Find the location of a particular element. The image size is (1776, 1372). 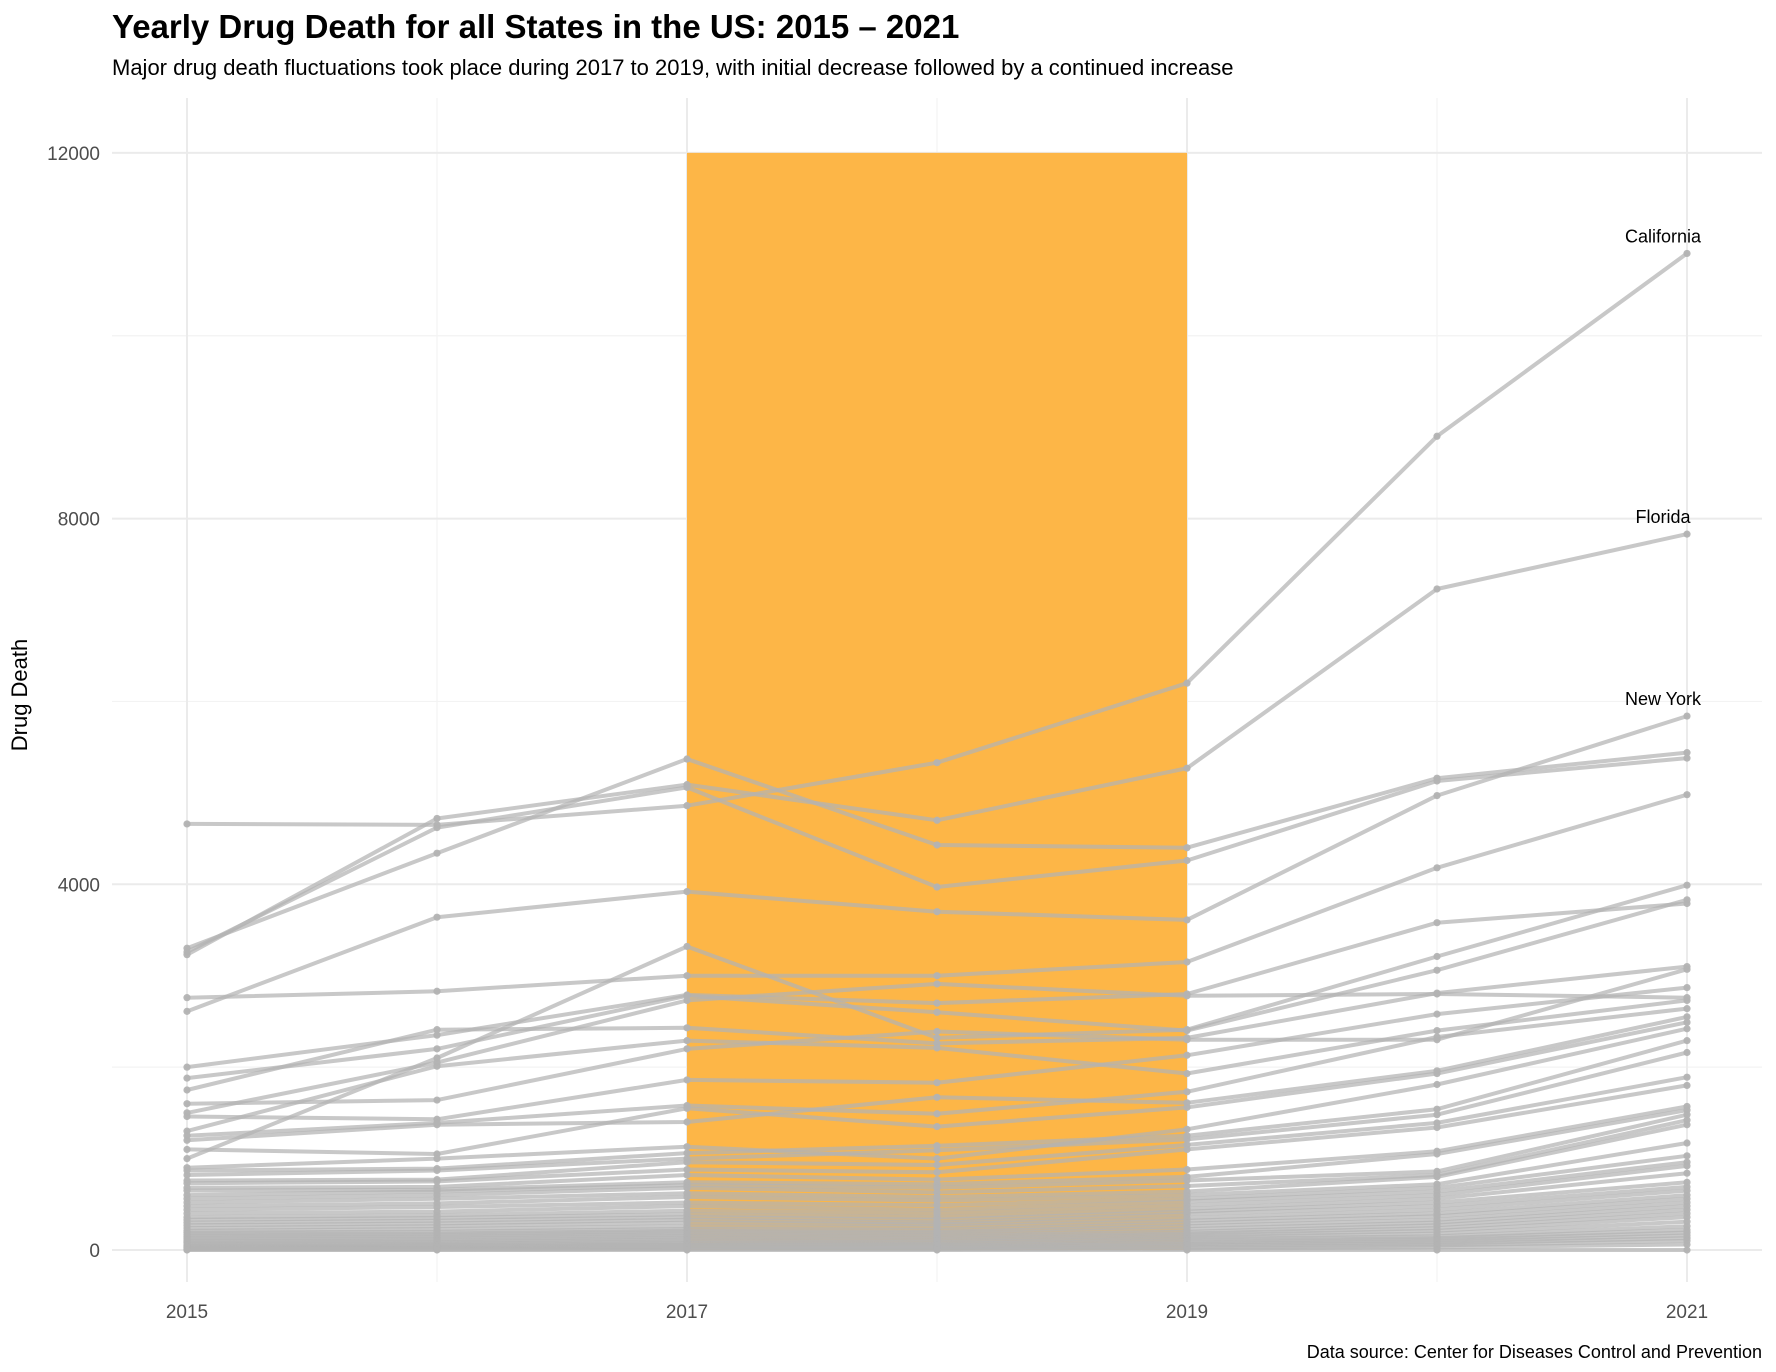

x-tick-label: 2019 is located at coordinates (1187, 1312).